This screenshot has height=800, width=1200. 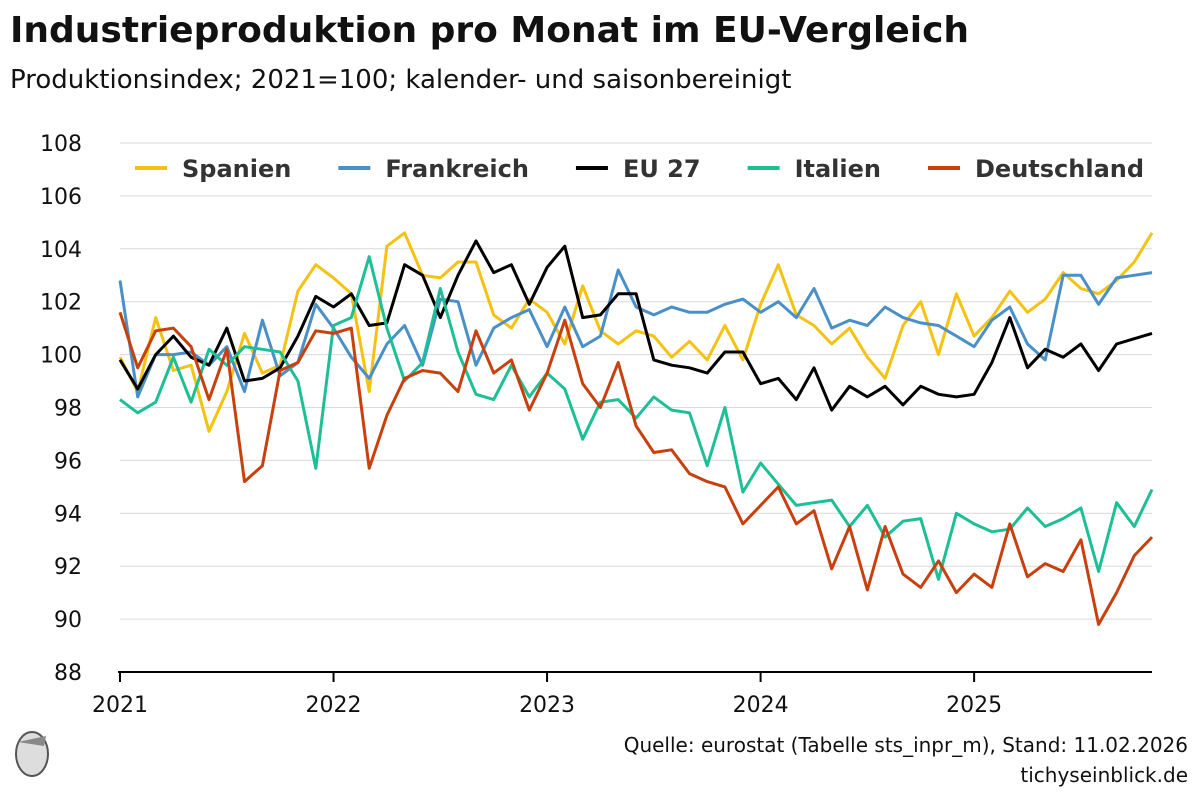 I want to click on x-tick-label: 2021, so click(x=120, y=705).